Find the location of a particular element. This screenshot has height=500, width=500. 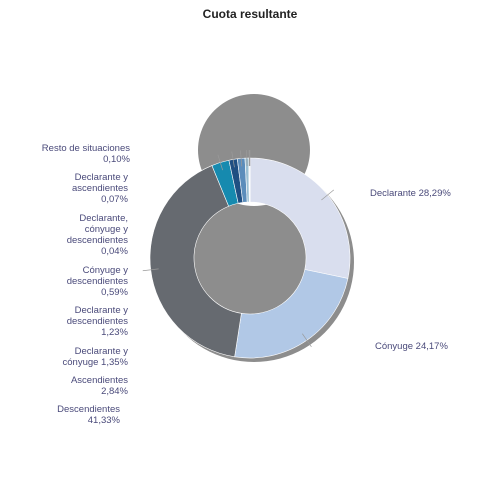

slice-label-resto-de-situaciones: Resto de situaciones 0,10% is located at coordinates (85, 154).